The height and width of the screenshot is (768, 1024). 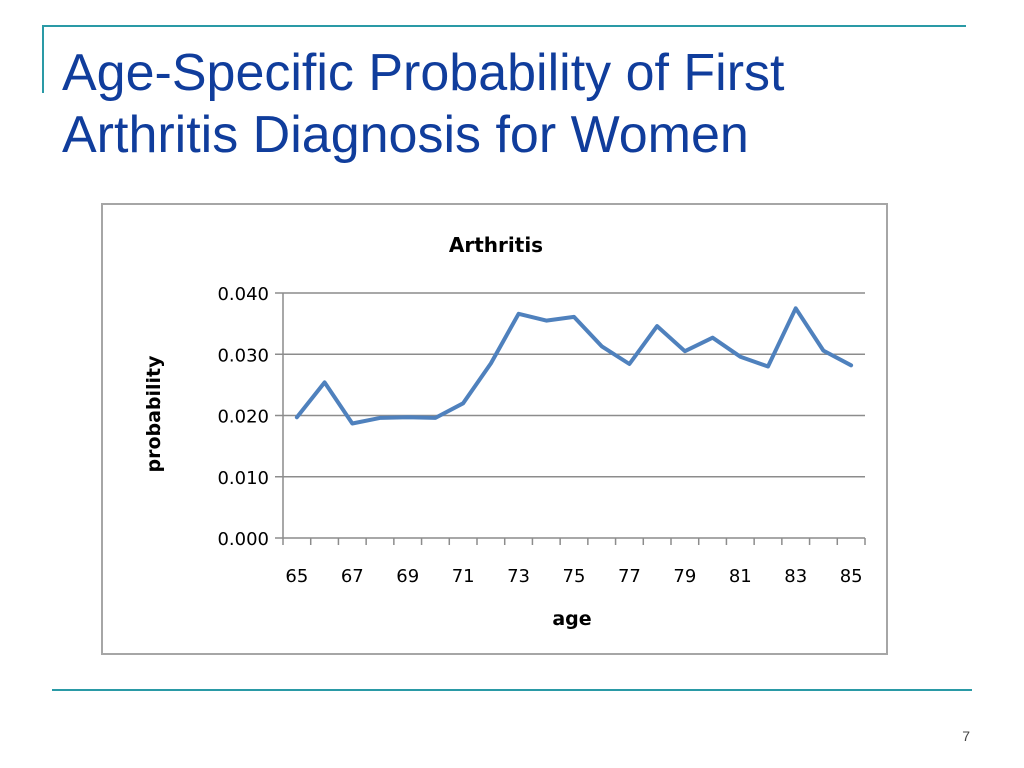 What do you see at coordinates (629, 576) in the screenshot?
I see `x-tick-label: 77` at bounding box center [629, 576].